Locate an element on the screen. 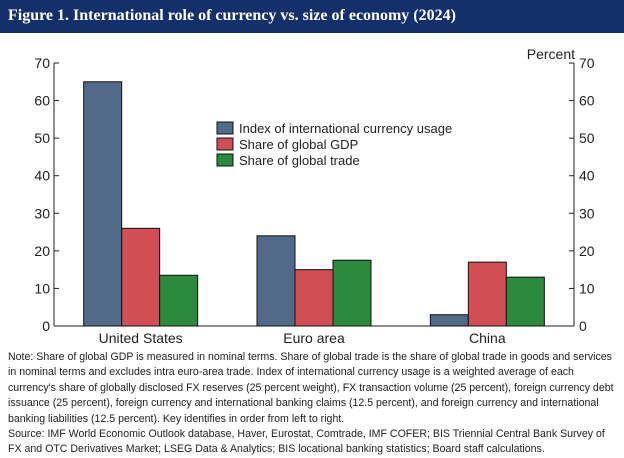  y-tick-label-right: 50 is located at coordinates (587, 138).